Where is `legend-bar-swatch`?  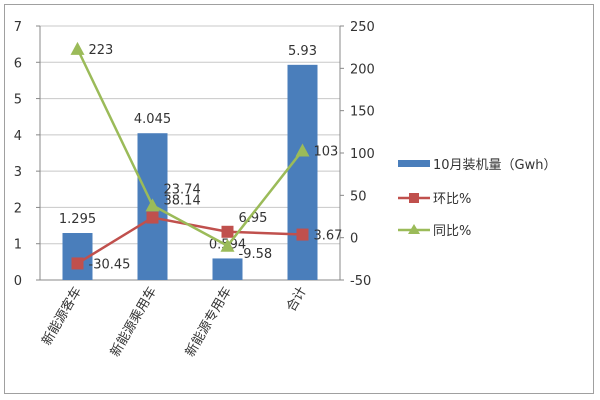 legend-bar-swatch is located at coordinates (414, 163).